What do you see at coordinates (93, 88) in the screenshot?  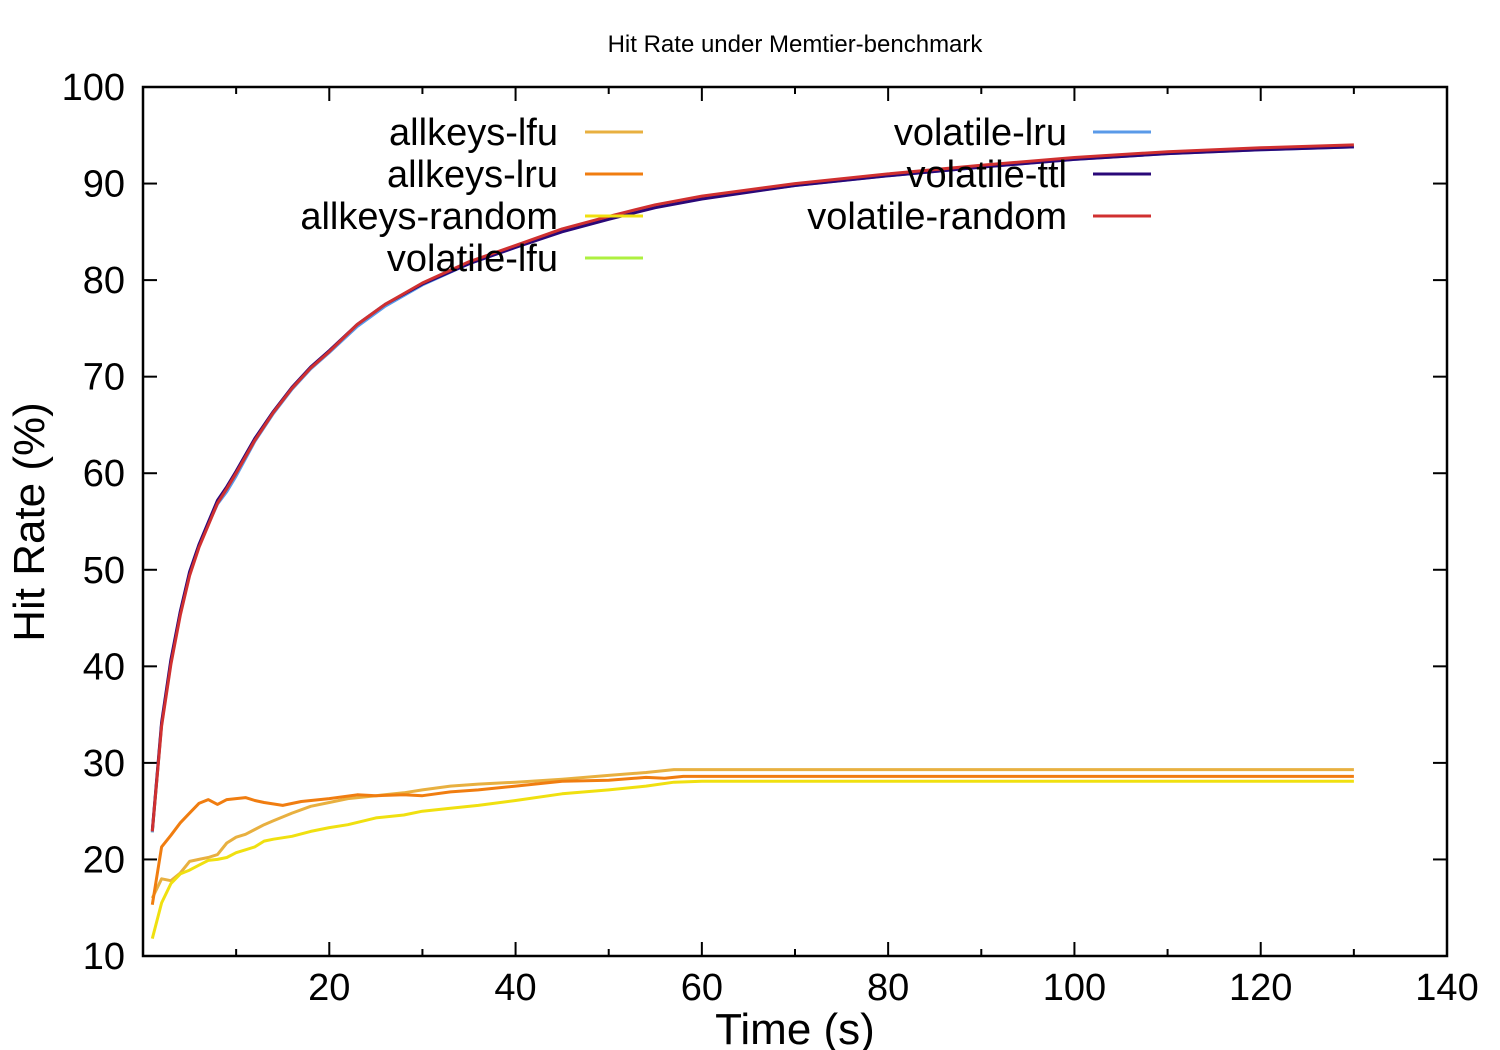 I see `y-tick-label: 100` at bounding box center [93, 88].